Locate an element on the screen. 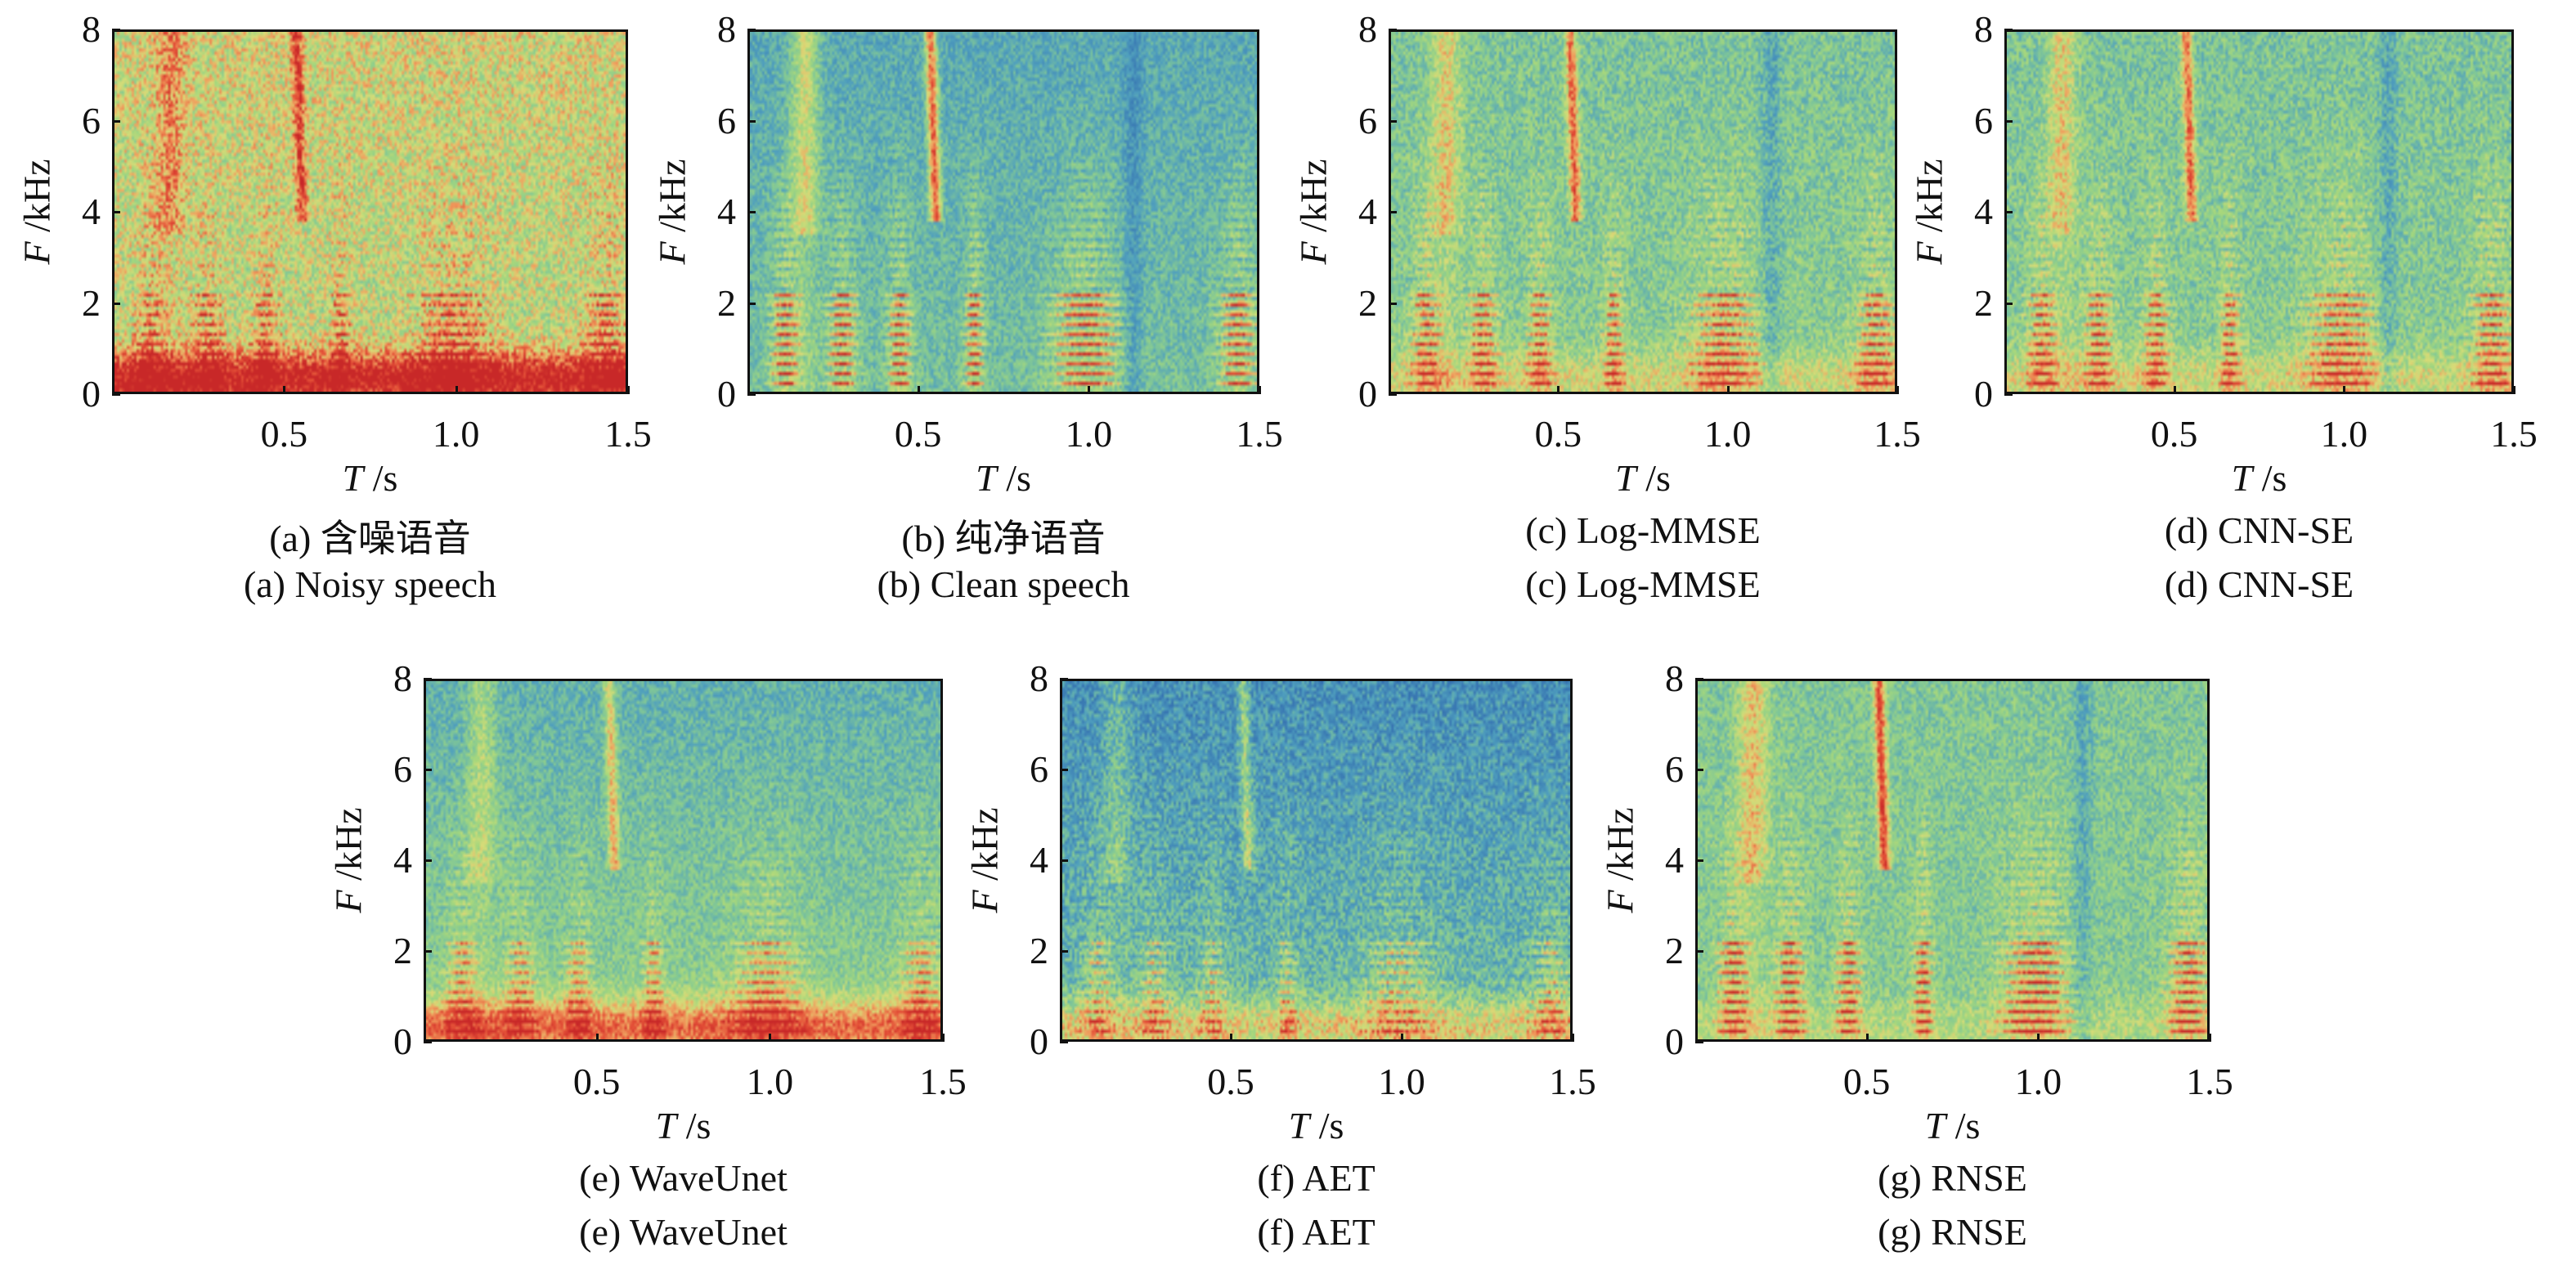  caption-chinese: (a) 含噪语音 is located at coordinates (370, 538).